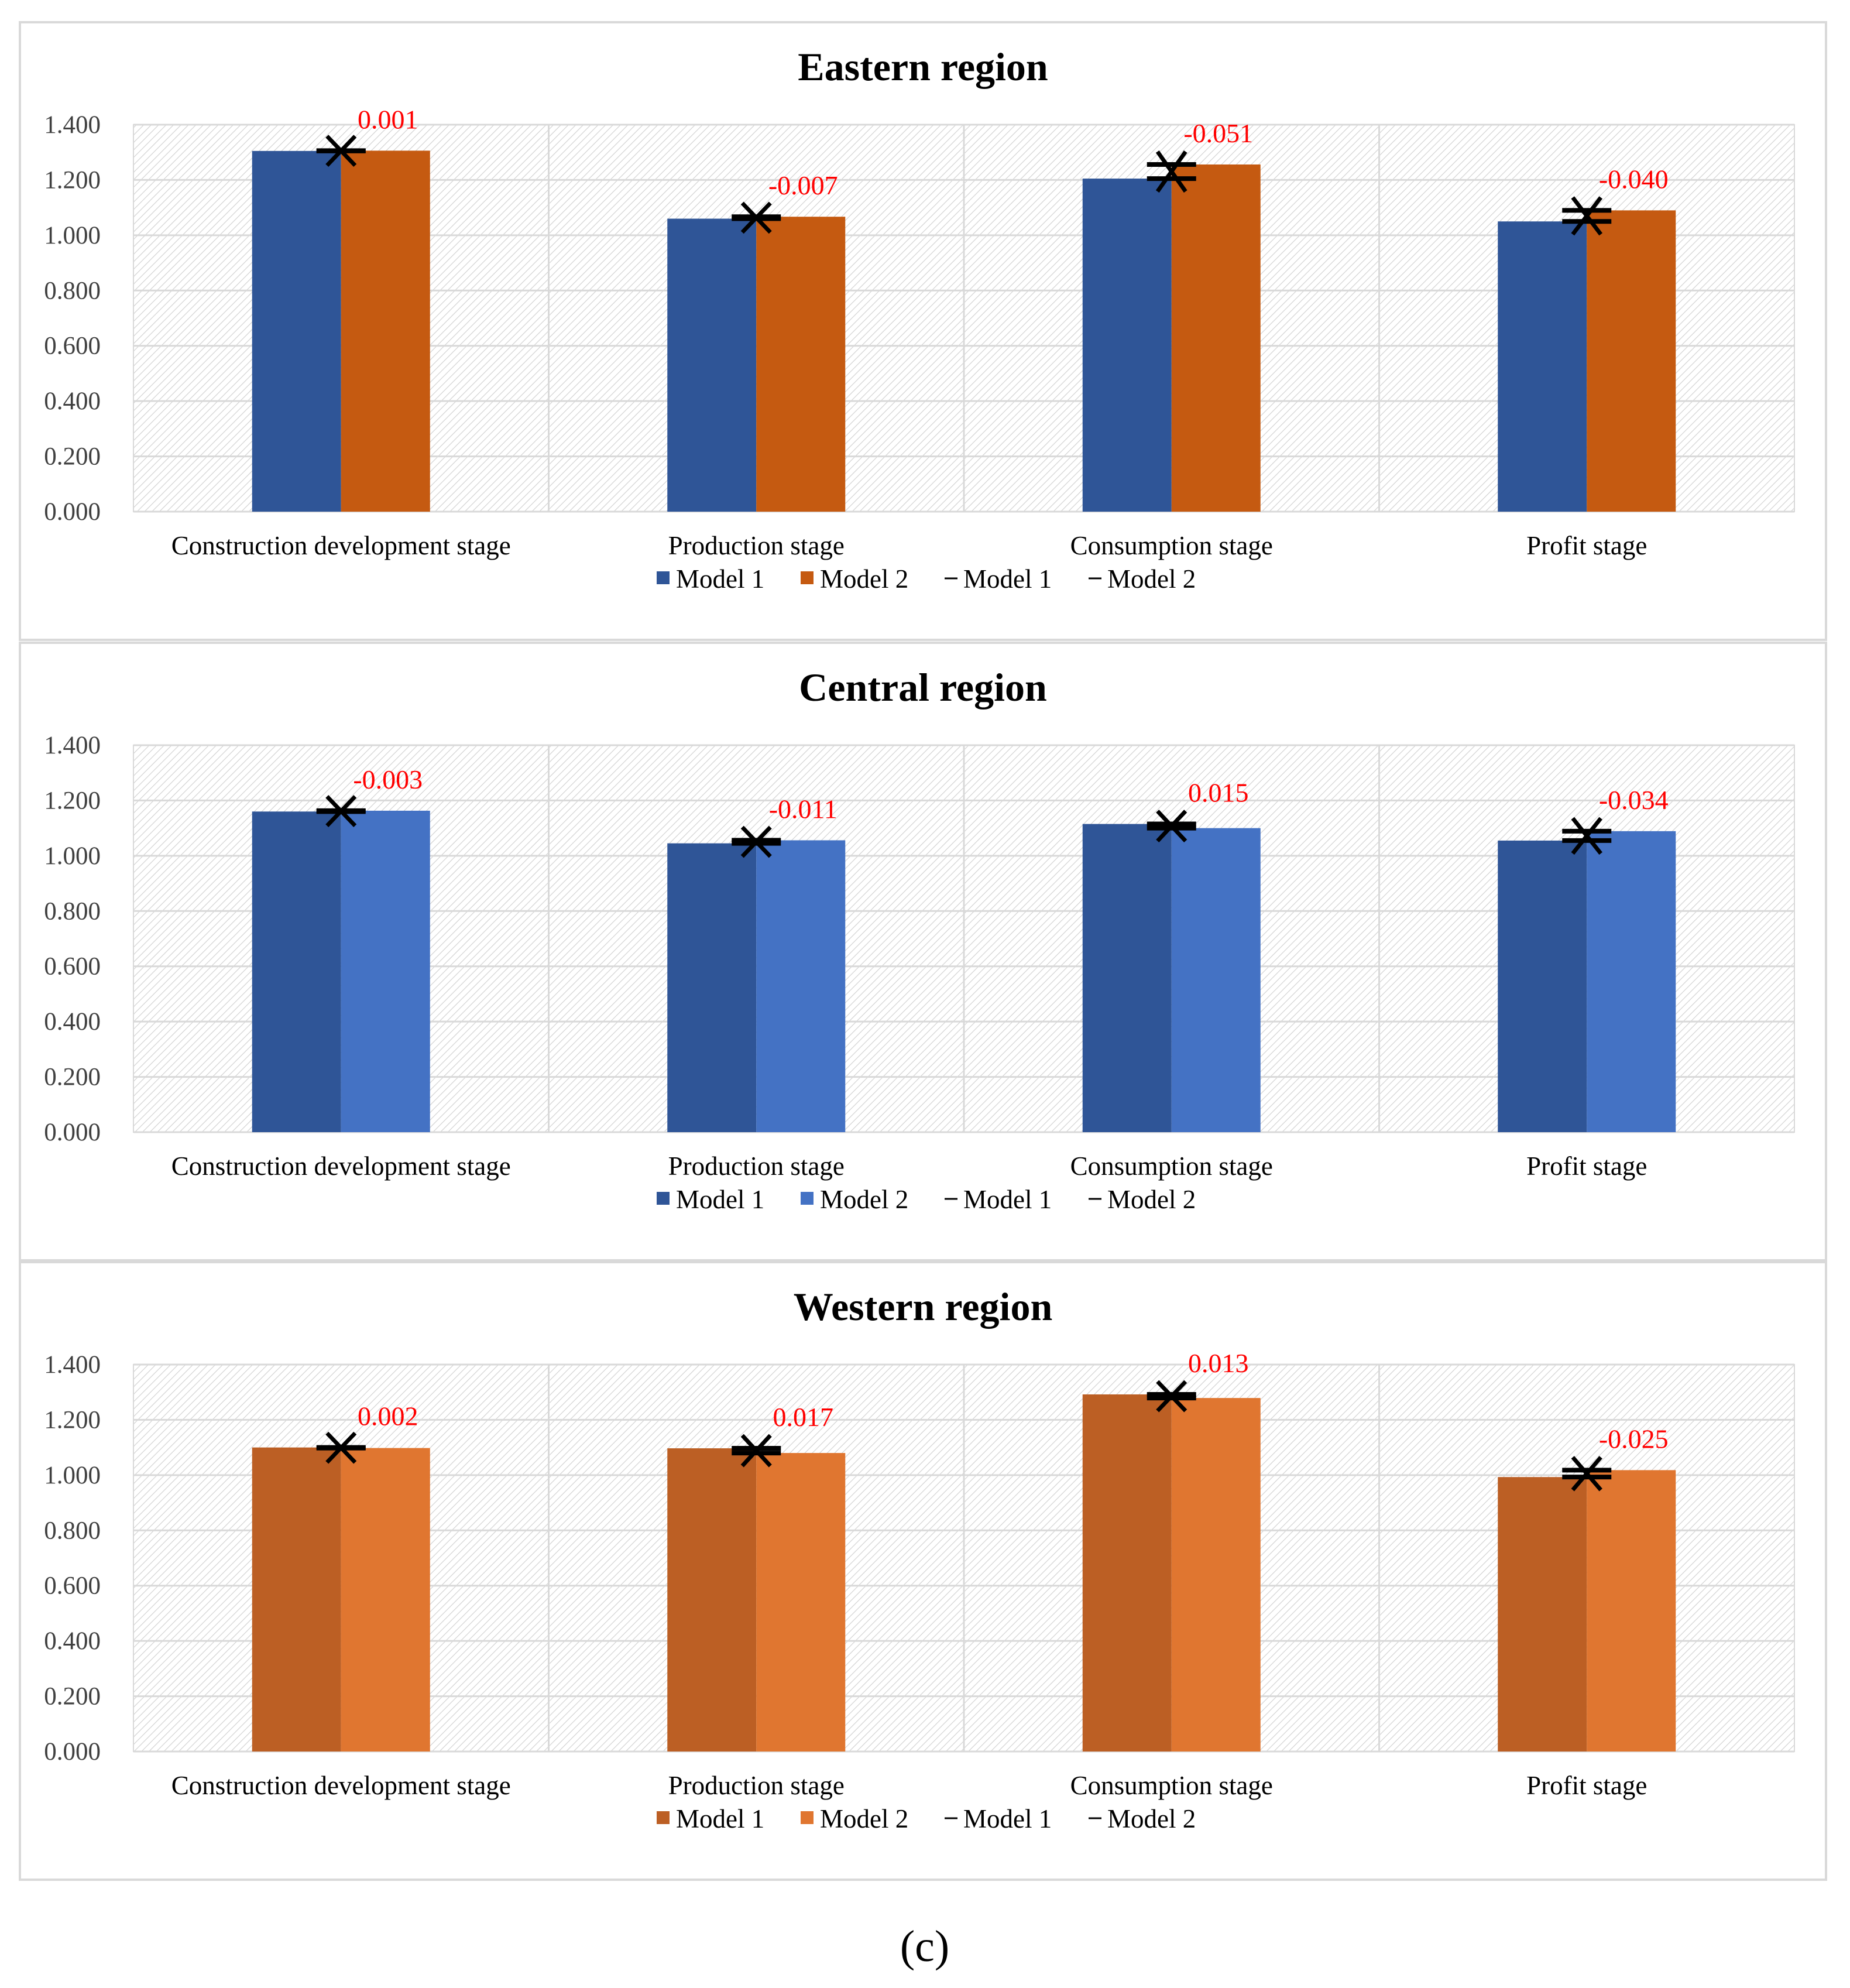  Describe the element at coordinates (1218, 1363) in the screenshot. I see `difference-label: 0.013` at that location.